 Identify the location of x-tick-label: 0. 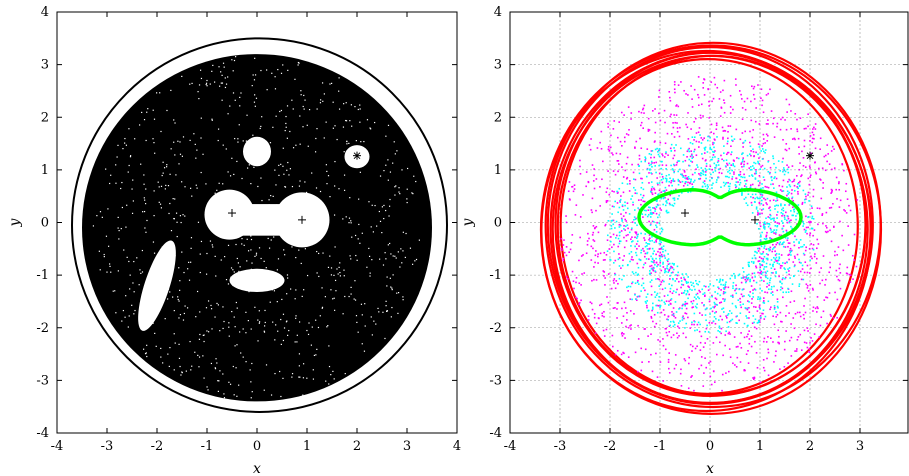
(710, 446).